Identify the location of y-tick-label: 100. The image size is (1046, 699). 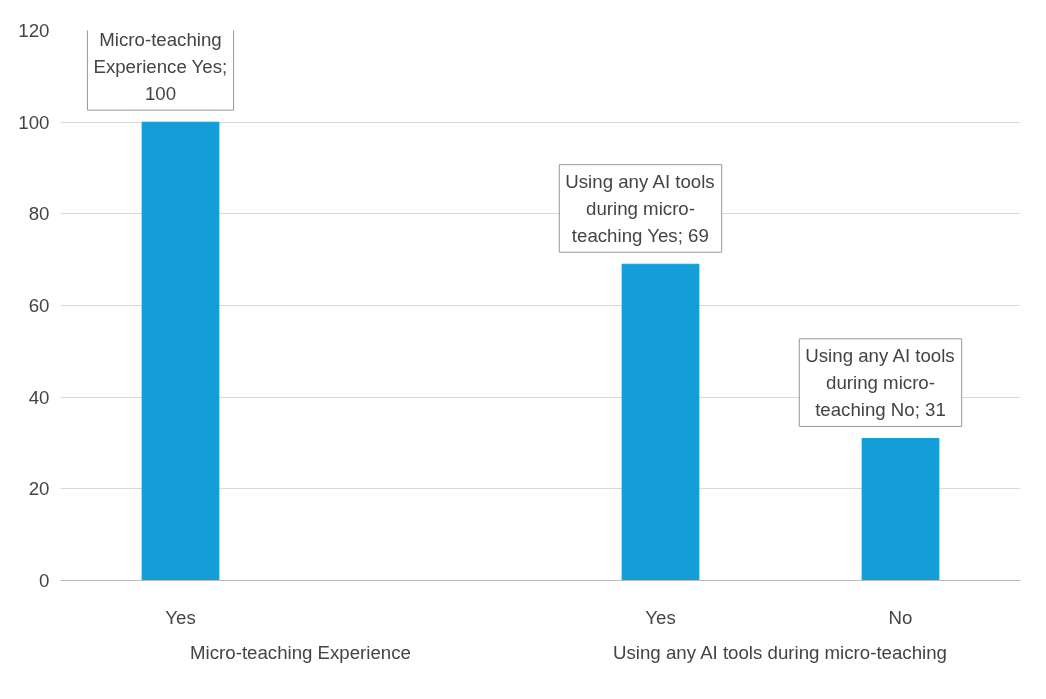
(34, 122).